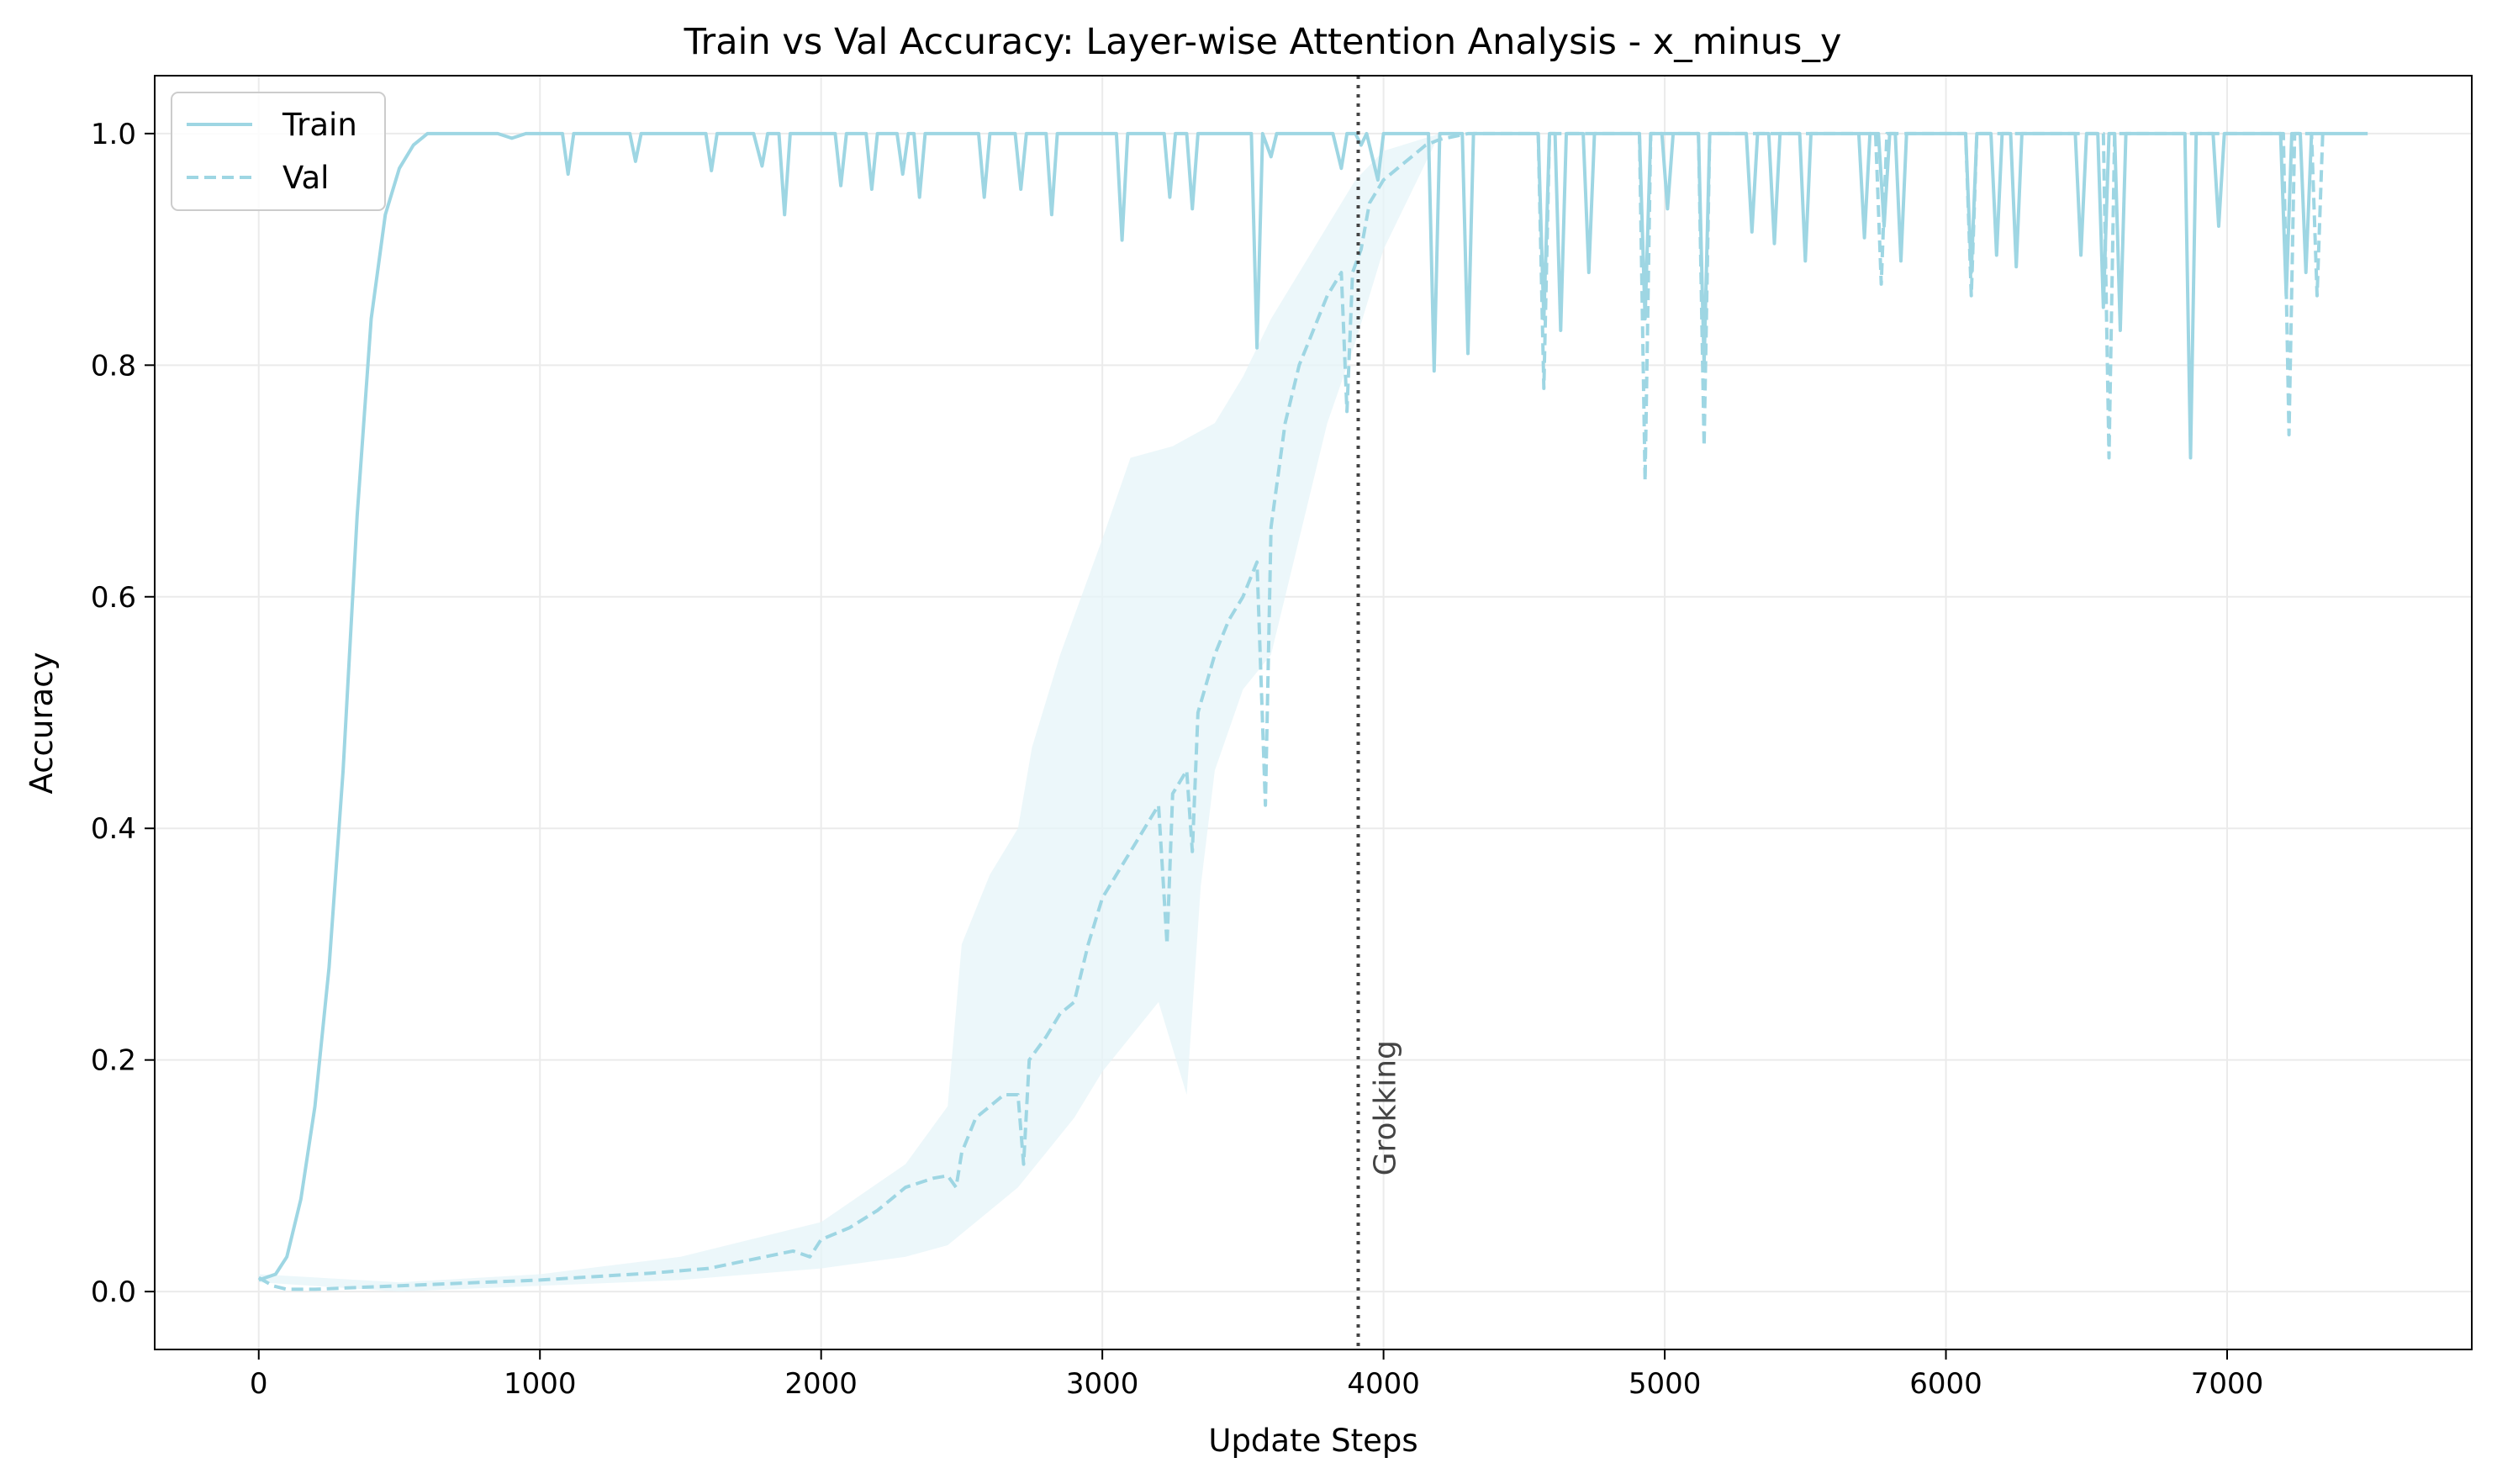 The width and height of the screenshot is (2497, 1484). Describe the element at coordinates (1665, 1384) in the screenshot. I see `x-tick-label: 5000` at that location.